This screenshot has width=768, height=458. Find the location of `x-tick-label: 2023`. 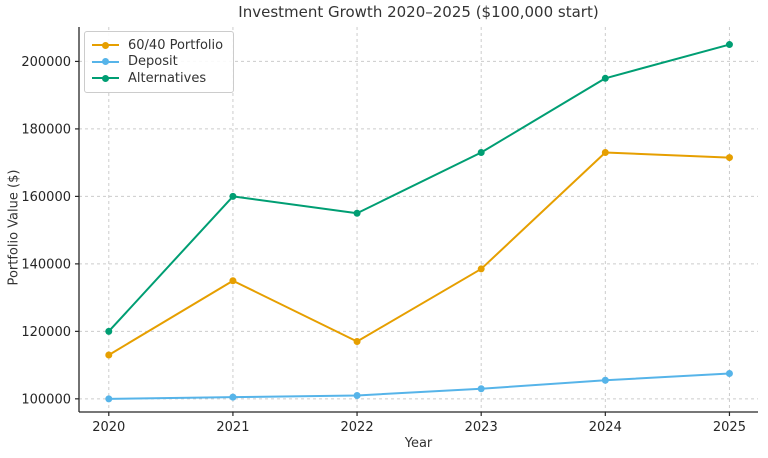

x-tick-label: 2023 is located at coordinates (481, 427).